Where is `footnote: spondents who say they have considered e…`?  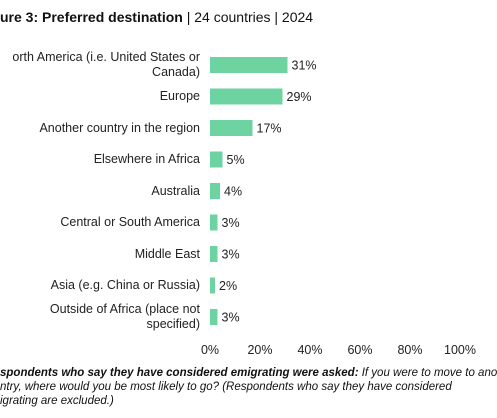
footnote: spondents who say they have considered e… is located at coordinates (248, 387).